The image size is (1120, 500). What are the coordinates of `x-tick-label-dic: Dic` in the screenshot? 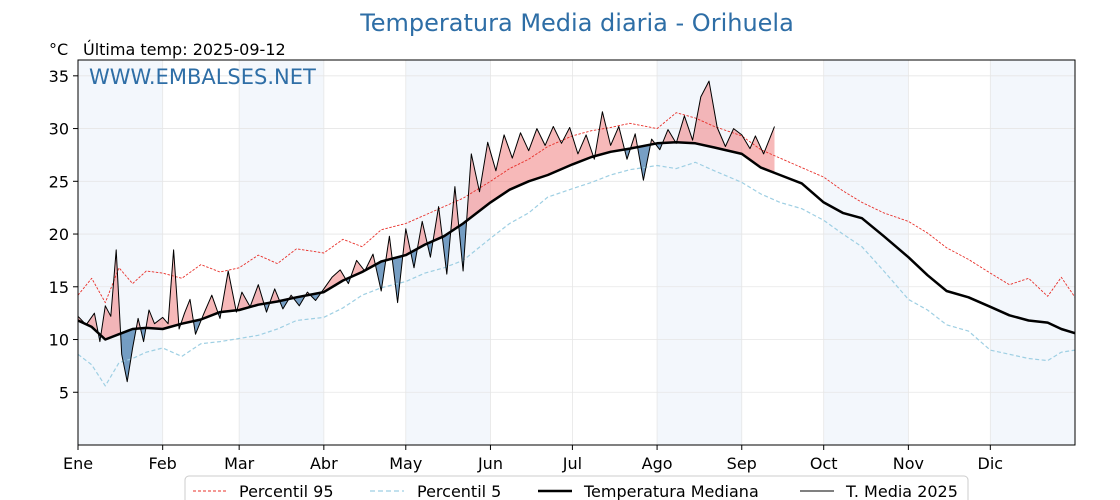 It's located at (991, 463).